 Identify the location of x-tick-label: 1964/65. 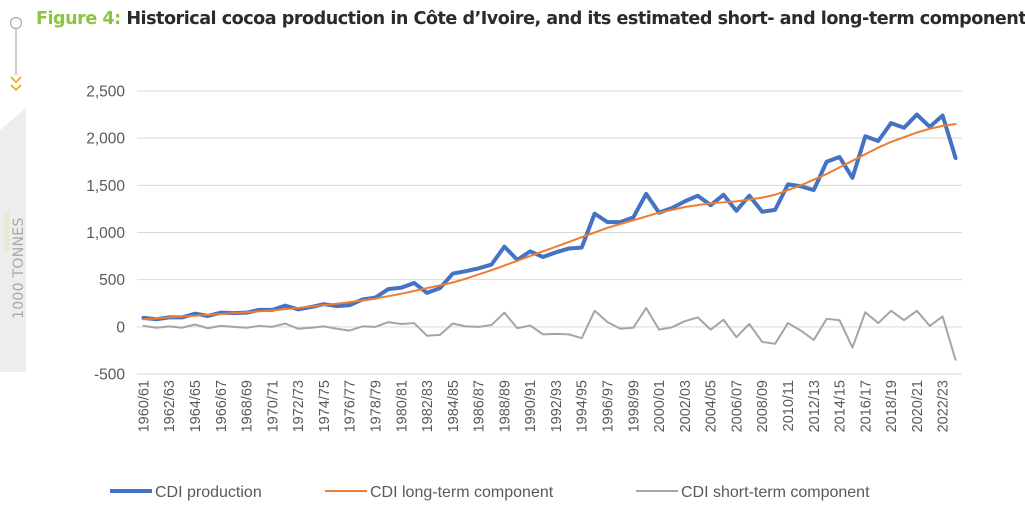
(196, 406).